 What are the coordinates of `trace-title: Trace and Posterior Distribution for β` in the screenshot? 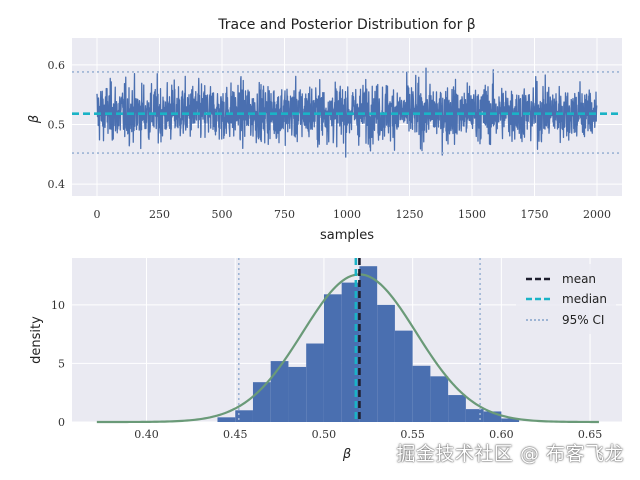 It's located at (346, 25).